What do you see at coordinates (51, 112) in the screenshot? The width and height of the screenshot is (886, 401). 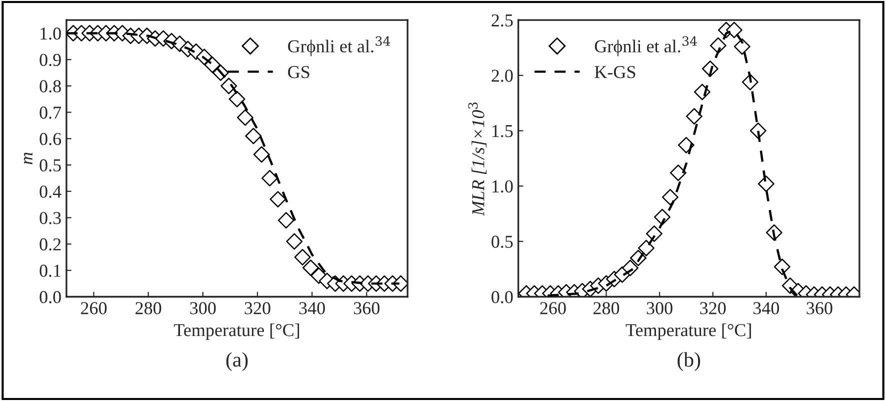 I see `y-tick-label: 0.7` at bounding box center [51, 112].